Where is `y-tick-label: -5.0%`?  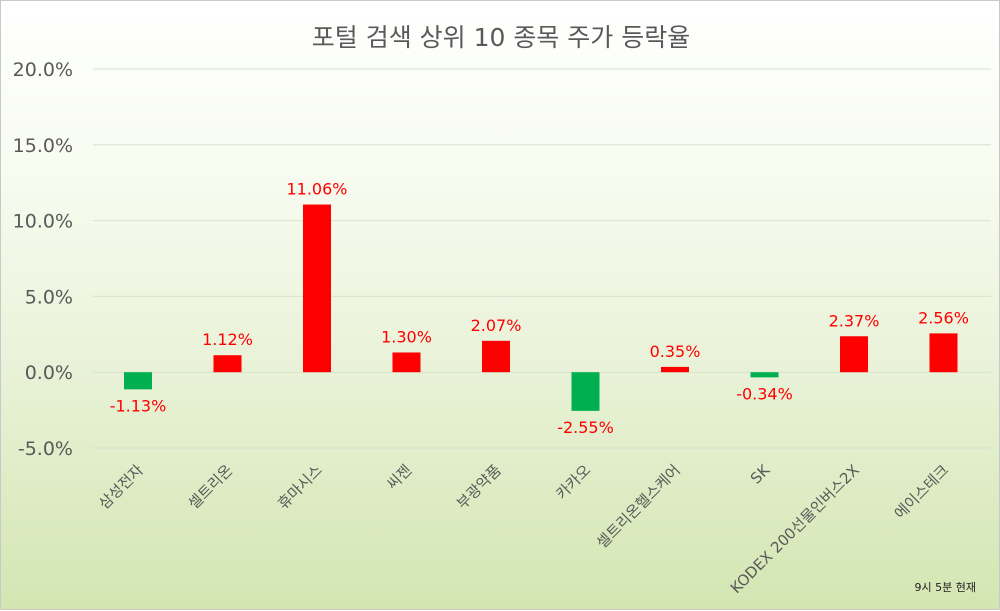
y-tick-label: -5.0% is located at coordinates (45, 449).